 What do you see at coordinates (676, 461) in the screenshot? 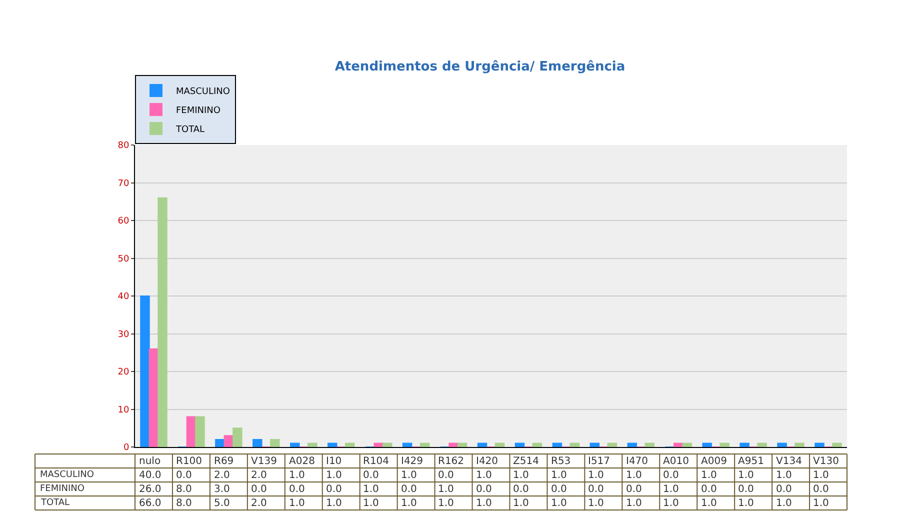
I see `x-tick-label: A010` at bounding box center [676, 461].